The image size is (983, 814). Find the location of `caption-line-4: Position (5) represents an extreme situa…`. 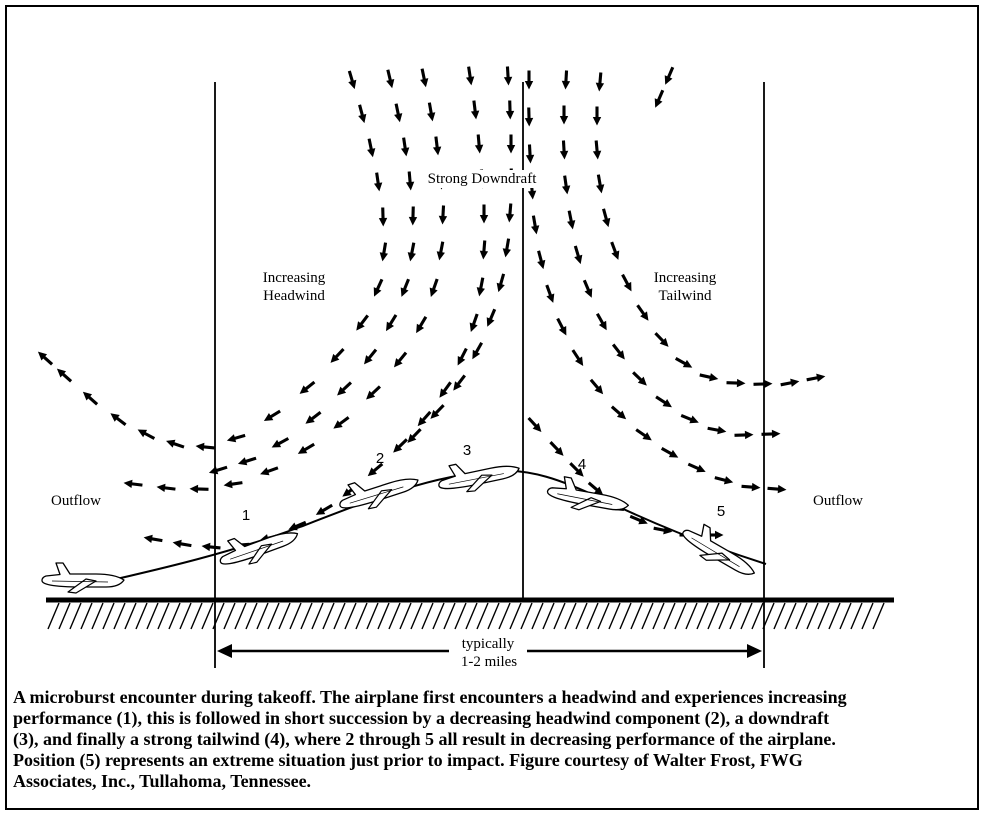

caption-line-4: Position (5) represents an extreme situa… is located at coordinates (408, 760).